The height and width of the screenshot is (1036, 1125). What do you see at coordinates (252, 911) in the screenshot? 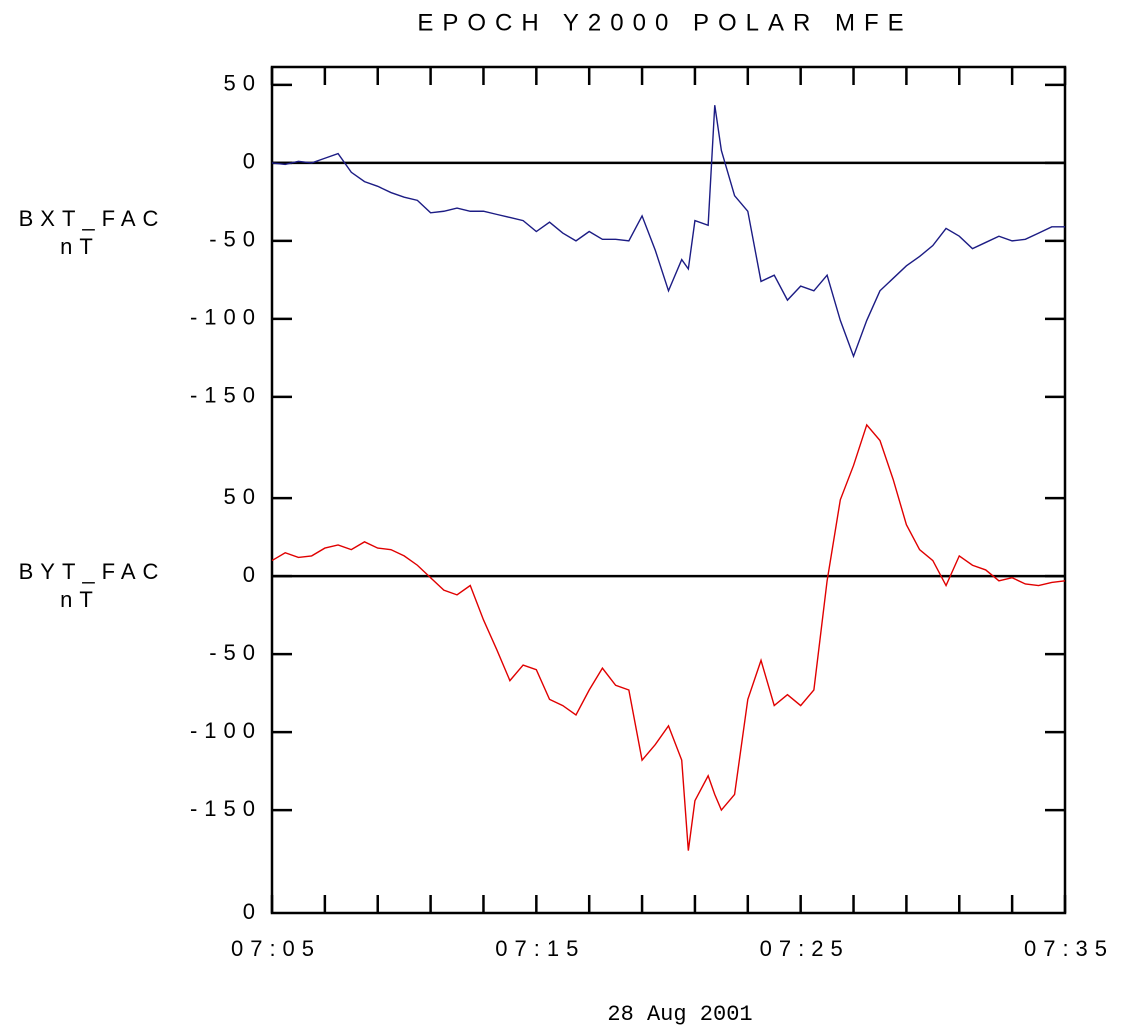
I see `corner-label: 0` at bounding box center [252, 911].